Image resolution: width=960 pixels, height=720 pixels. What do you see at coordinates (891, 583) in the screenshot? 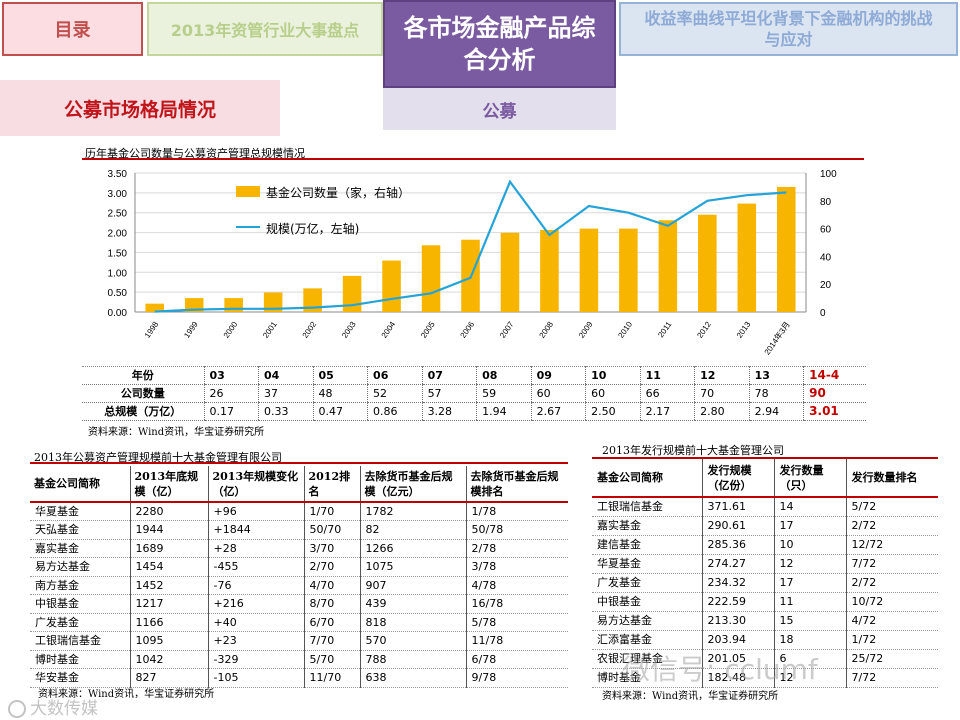
I see `table-cell: 2/72` at bounding box center [891, 583].